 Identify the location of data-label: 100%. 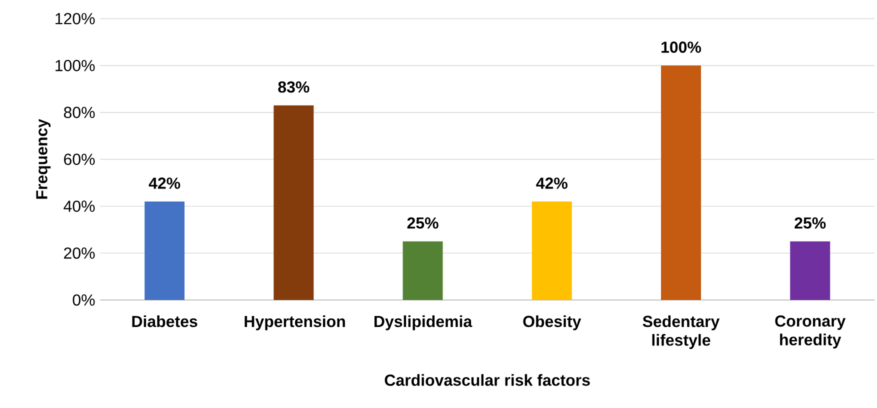
(682, 47).